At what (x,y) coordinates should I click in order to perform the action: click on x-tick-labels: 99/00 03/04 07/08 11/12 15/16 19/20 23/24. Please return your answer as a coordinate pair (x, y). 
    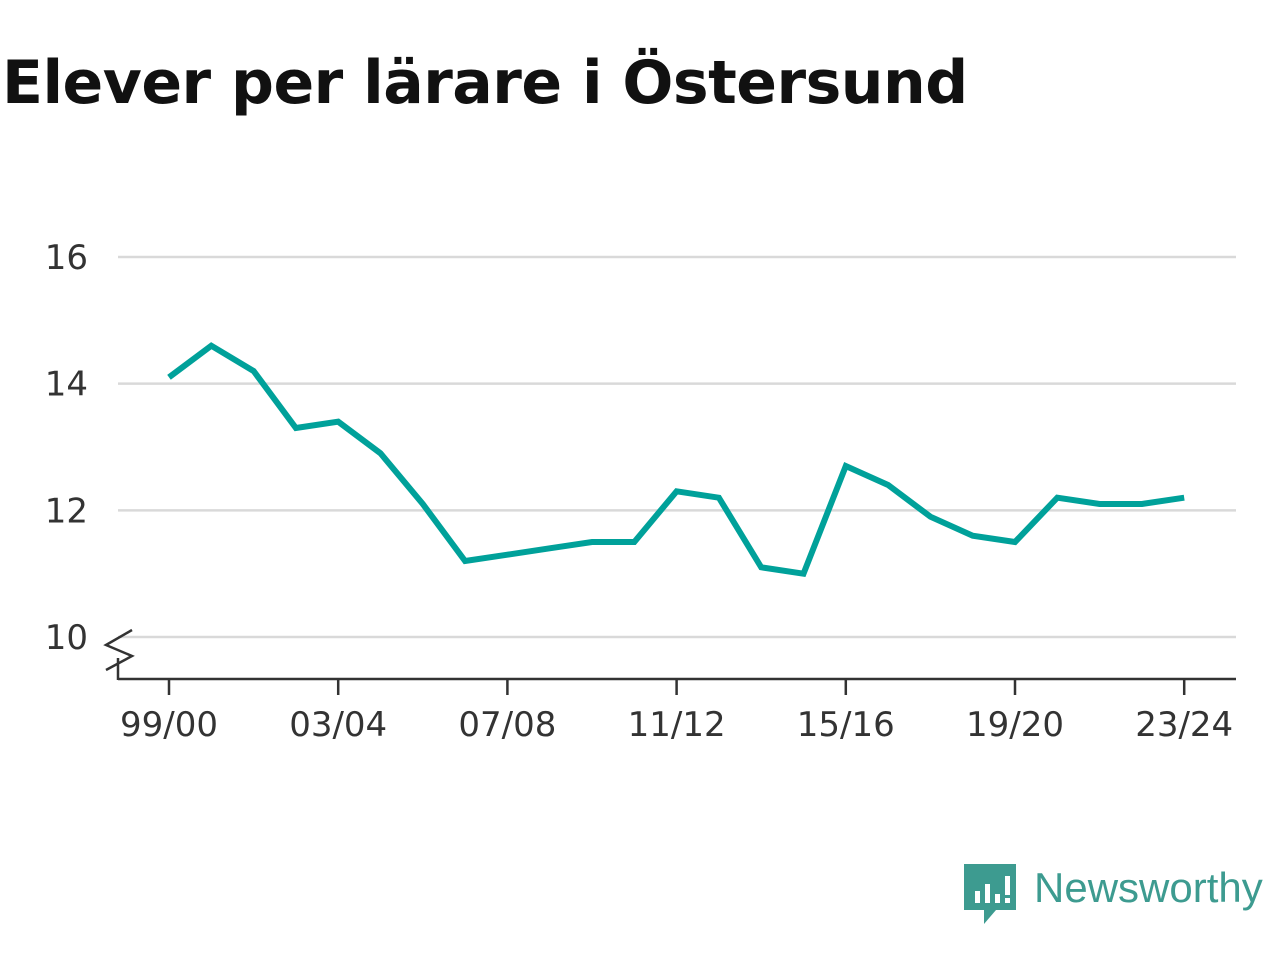
    Looking at the image, I should click on (676, 712).